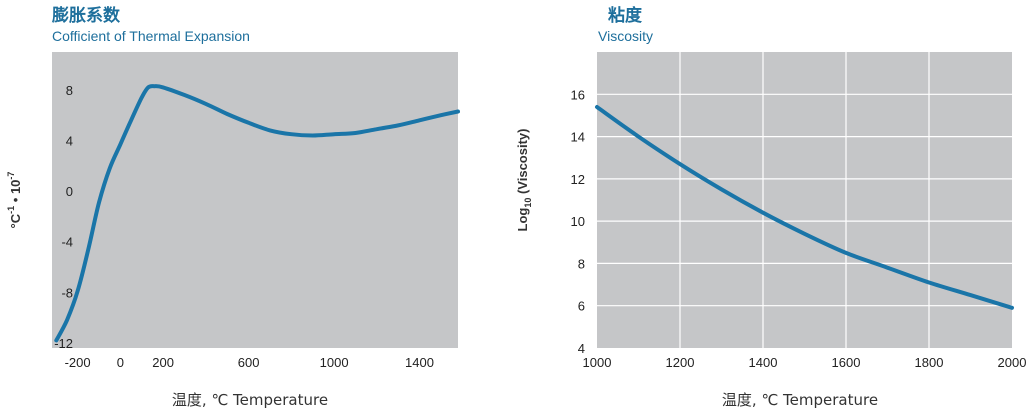 Image resolution: width=1032 pixels, height=417 pixels. What do you see at coordinates (597, 362) in the screenshot?
I see `viscosity-x-tick-label: 1000` at bounding box center [597, 362].